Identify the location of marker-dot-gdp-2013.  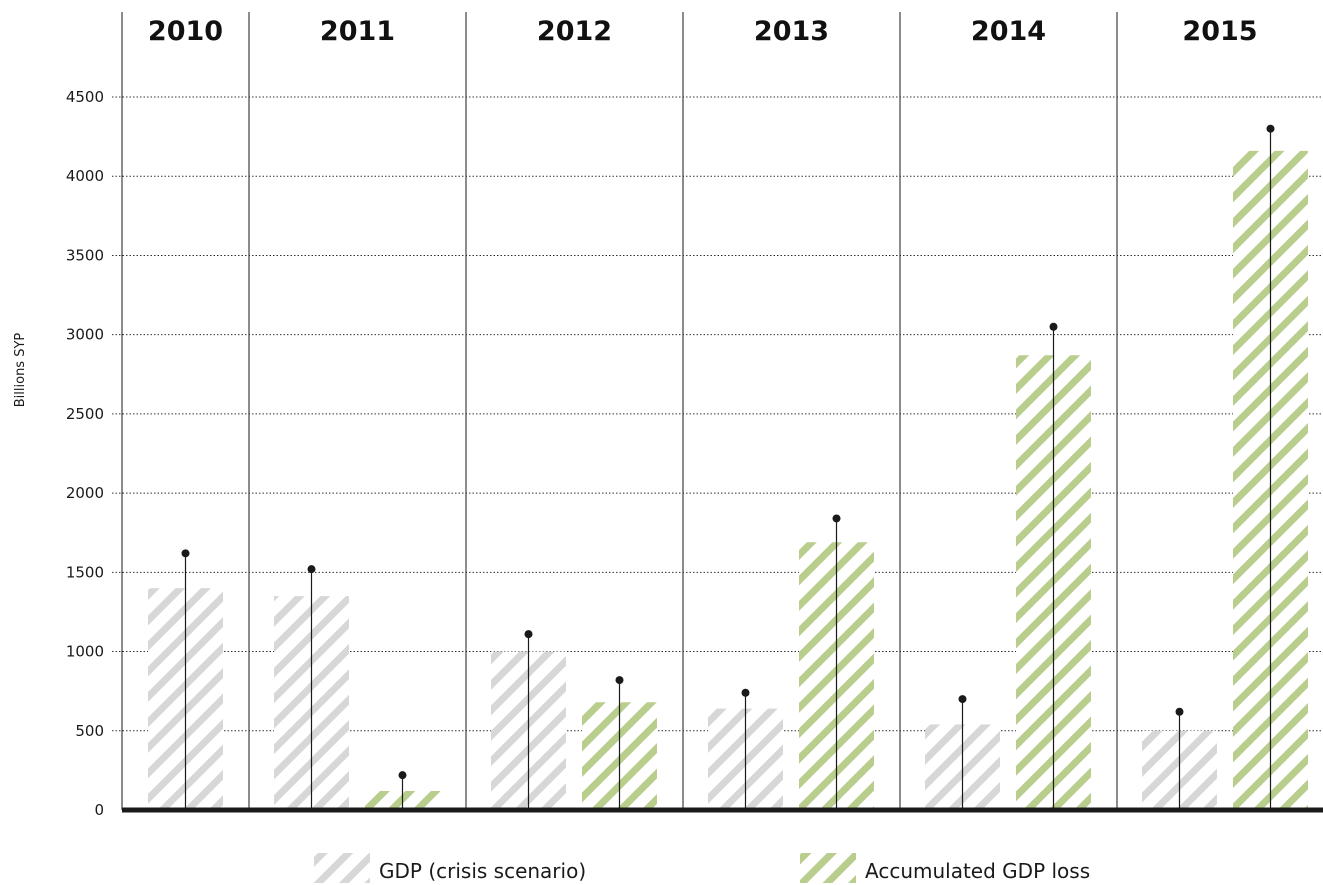
(745, 692).